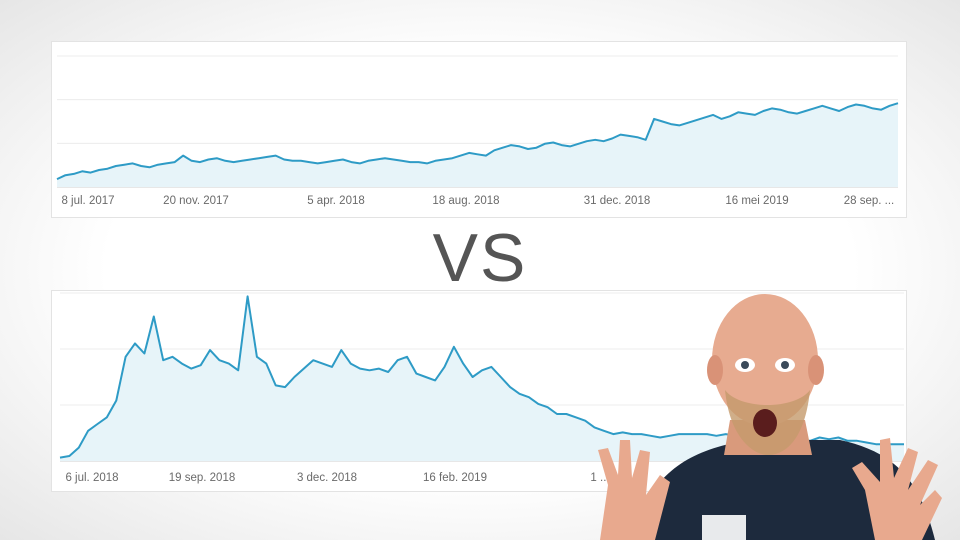 This screenshot has width=960, height=540. What do you see at coordinates (480, 258) in the screenshot?
I see `versus-label: VS` at bounding box center [480, 258].